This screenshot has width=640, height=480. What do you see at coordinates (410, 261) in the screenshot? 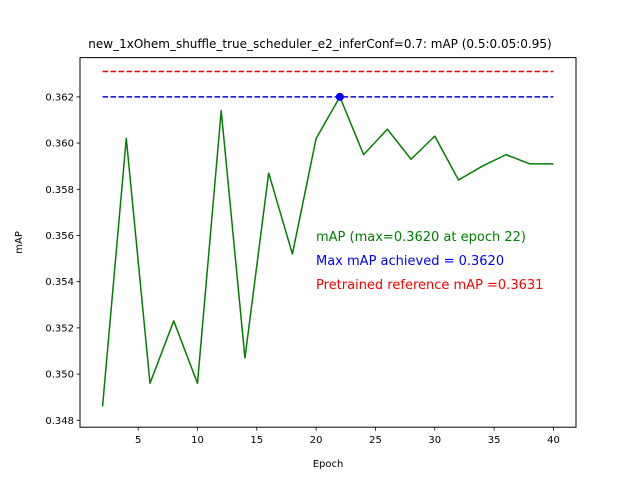
I see `annotation-max-map: Max mAP achieved = 0.3620` at bounding box center [410, 261].